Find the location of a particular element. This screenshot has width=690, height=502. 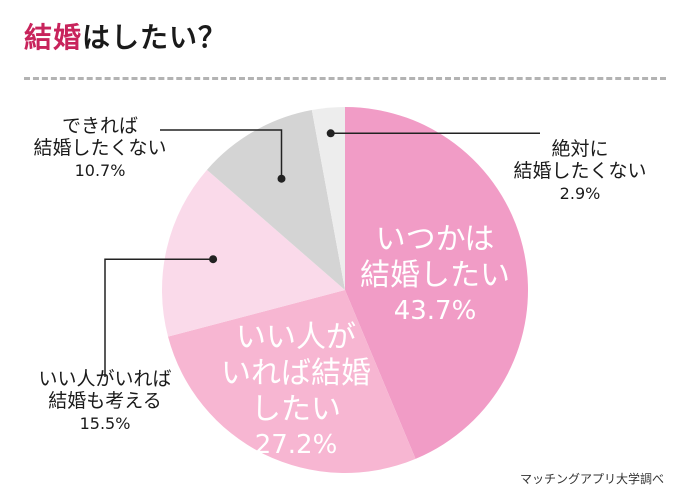

slice-value-iihito: 27.2% is located at coordinates (296, 445).